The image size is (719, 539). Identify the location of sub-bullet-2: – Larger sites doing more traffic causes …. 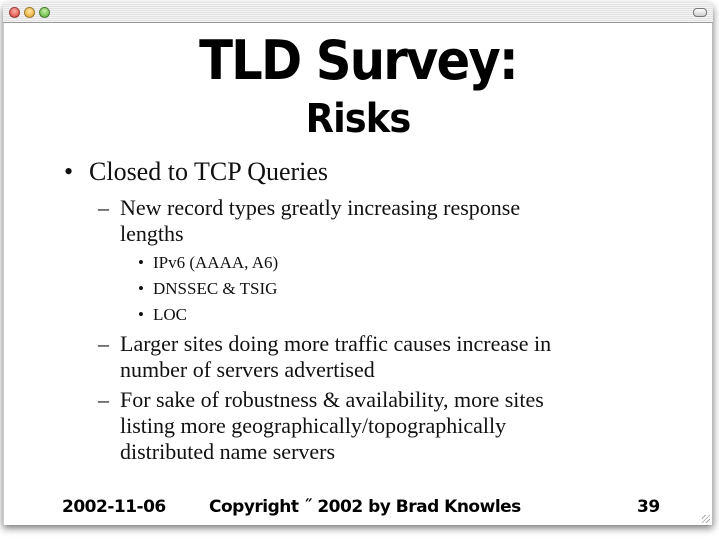
(325, 357).